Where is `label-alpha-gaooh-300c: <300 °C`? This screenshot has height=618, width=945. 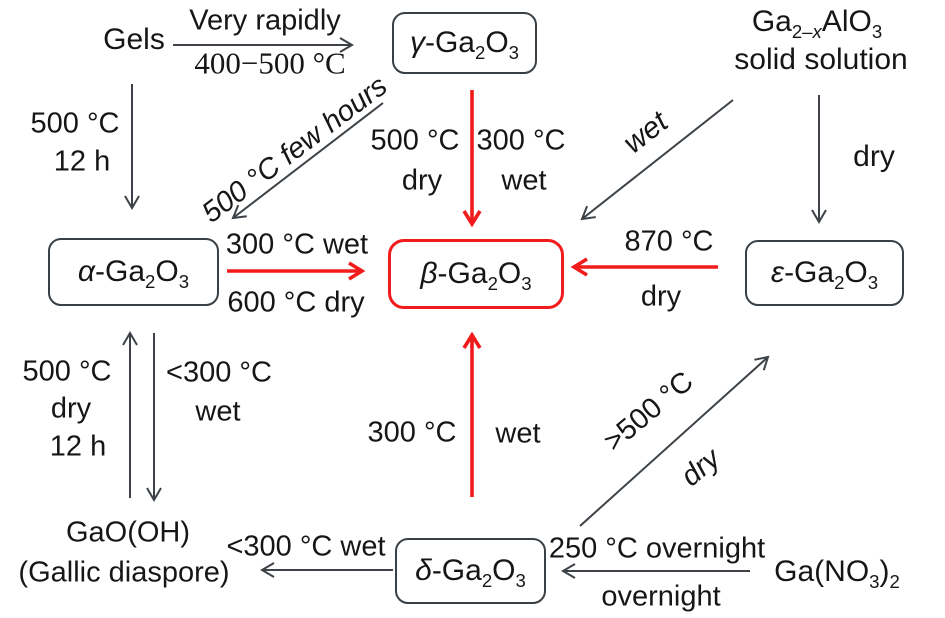
label-alpha-gaooh-300c: <300 °C is located at coordinates (219, 372).